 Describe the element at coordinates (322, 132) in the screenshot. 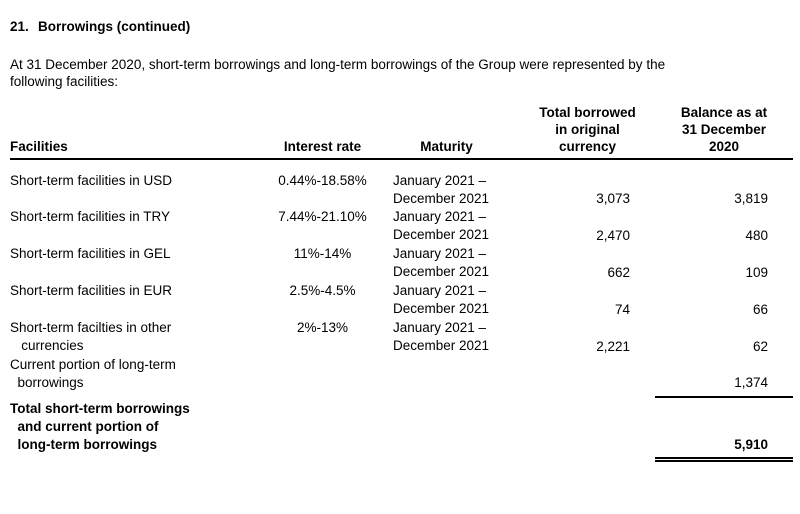

I see `col-header-interest-rate: Interest rate` at that location.